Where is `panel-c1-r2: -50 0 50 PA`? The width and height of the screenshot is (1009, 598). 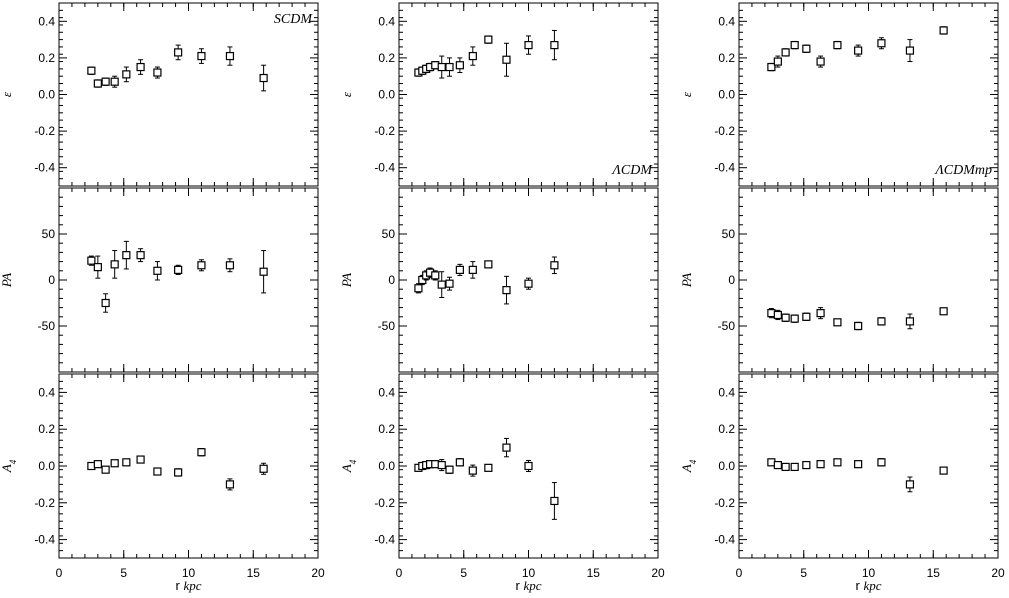 panel-c1-r2: -50 0 50 PA is located at coordinates (159, 280).